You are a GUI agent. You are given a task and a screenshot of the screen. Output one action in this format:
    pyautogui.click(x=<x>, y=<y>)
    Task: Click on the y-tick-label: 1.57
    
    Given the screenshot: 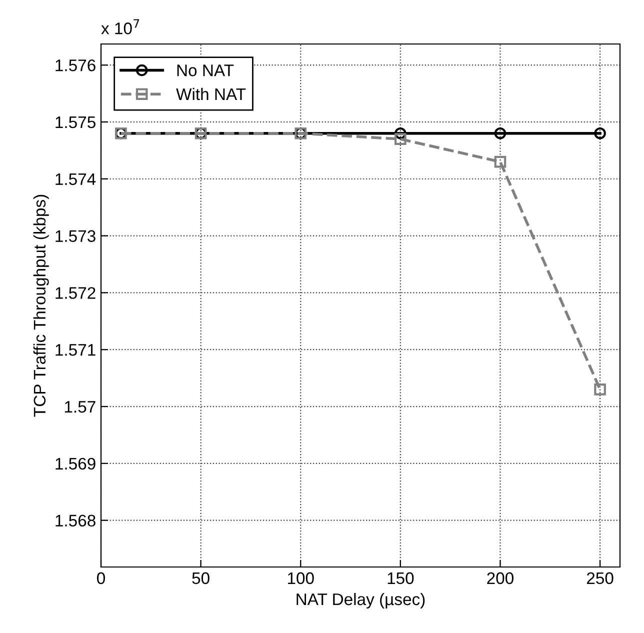 What is the action you would take?
    pyautogui.click(x=80, y=407)
    